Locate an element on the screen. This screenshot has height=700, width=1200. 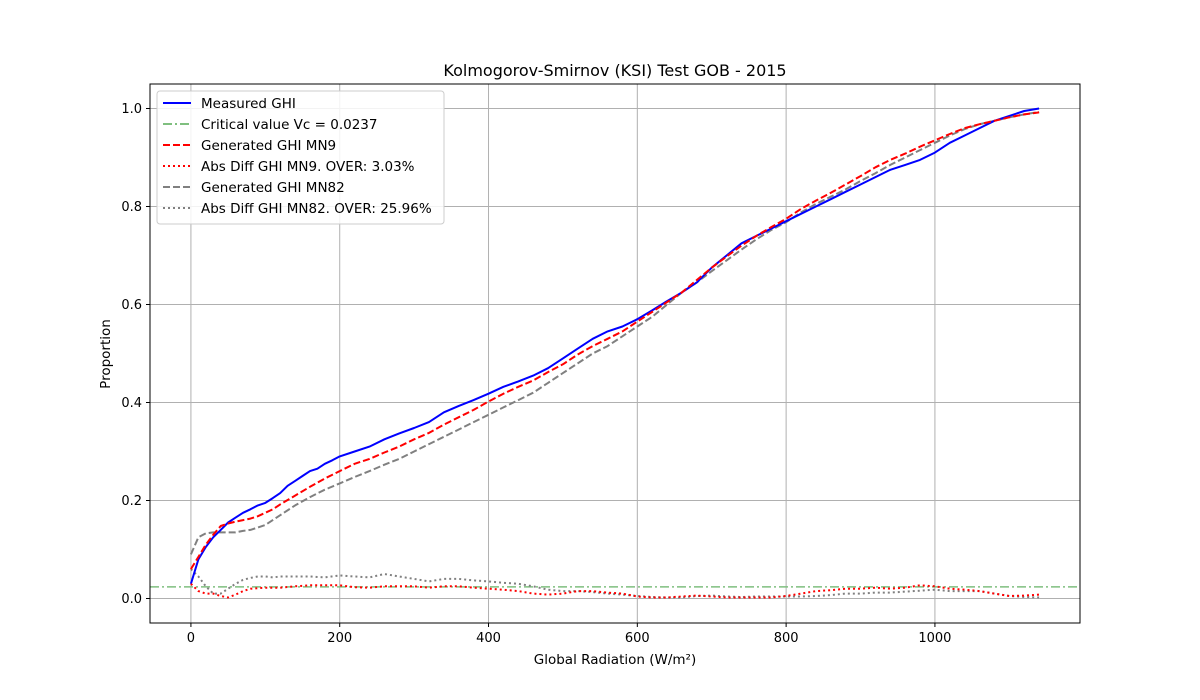
y-tick-label: 1.0 is located at coordinates (131, 109).